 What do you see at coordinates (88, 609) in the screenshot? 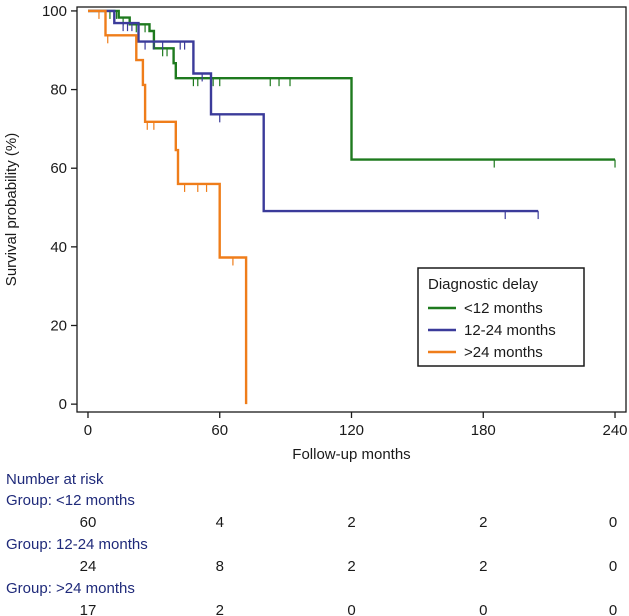
I see `risk-value: 17` at bounding box center [88, 609].